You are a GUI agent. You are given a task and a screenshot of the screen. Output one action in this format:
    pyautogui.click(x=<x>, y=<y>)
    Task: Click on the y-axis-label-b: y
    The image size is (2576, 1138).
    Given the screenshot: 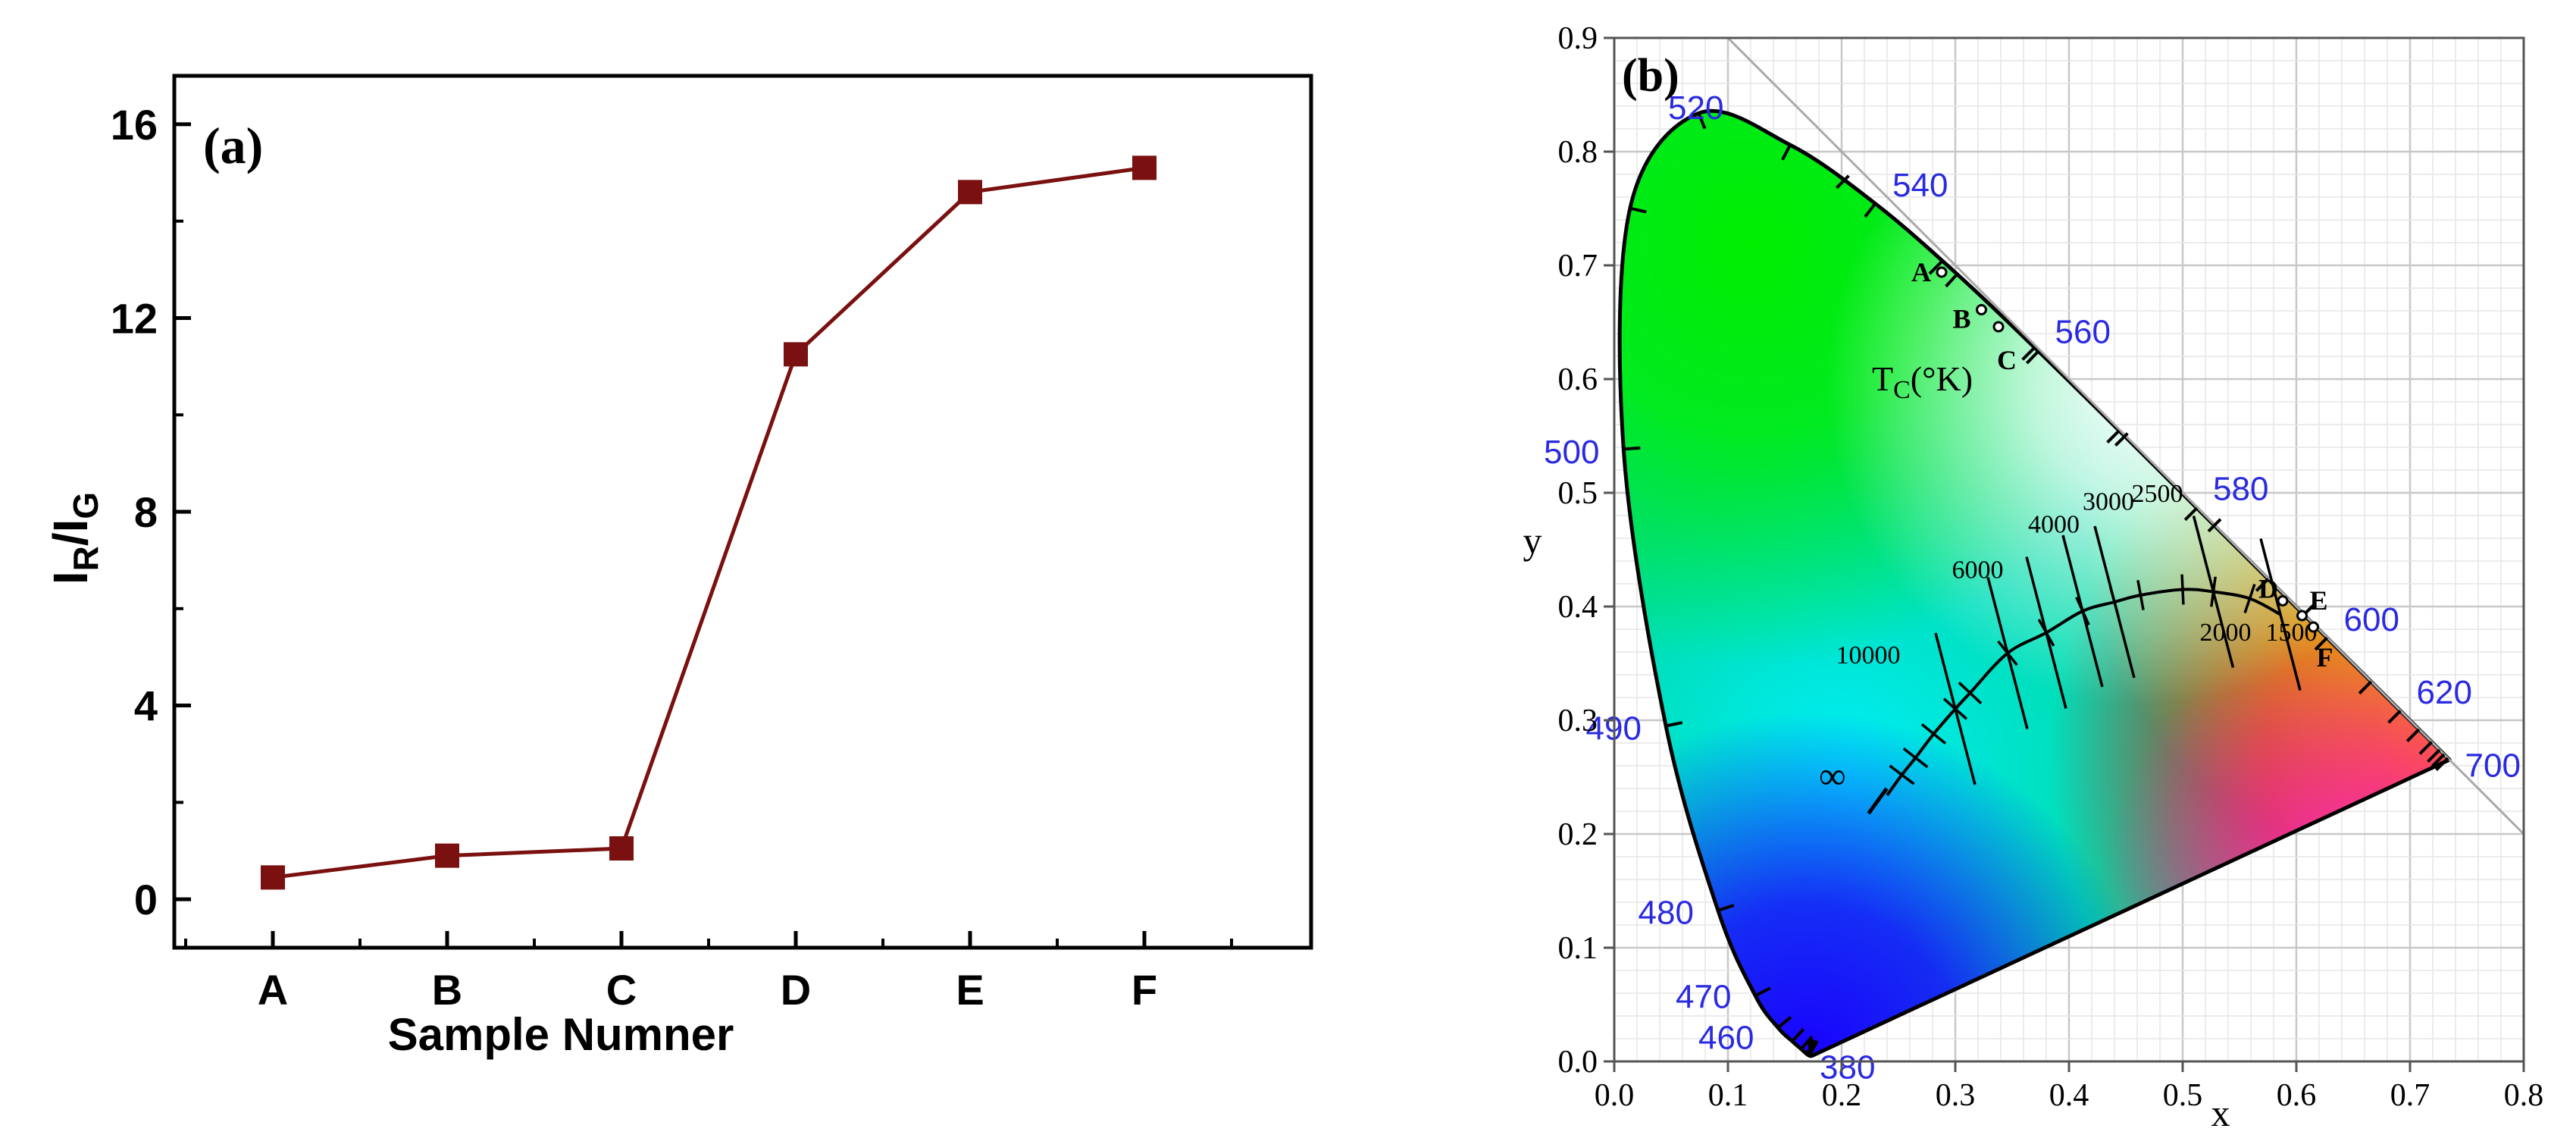 What is the action you would take?
    pyautogui.click(x=1532, y=540)
    